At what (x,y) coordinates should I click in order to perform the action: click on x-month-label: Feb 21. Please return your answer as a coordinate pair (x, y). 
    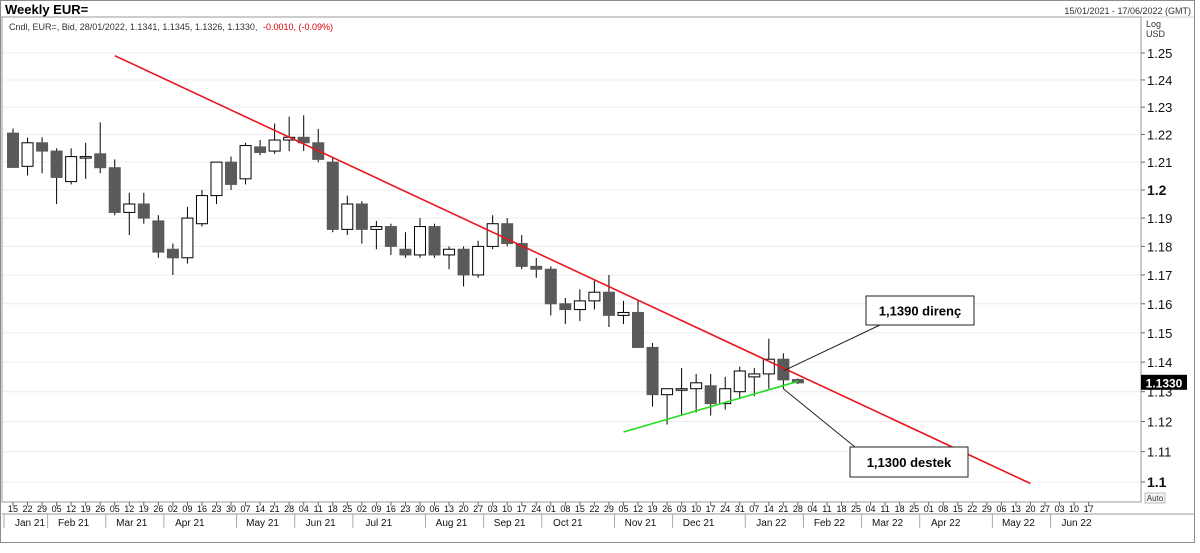
    Looking at the image, I should click on (74, 523).